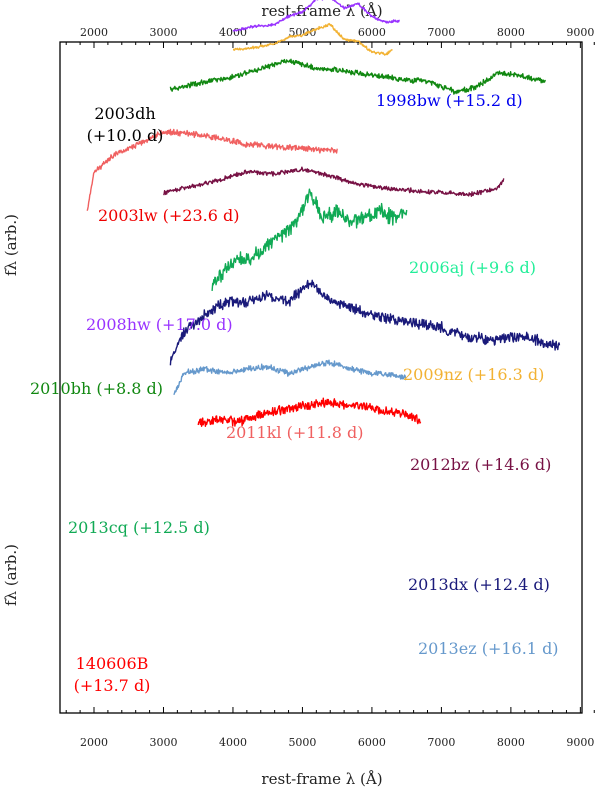  Describe the element at coordinates (294, 432) in the screenshot. I see `series-label-2011kl: 2011kl (+11.8 d)` at that location.